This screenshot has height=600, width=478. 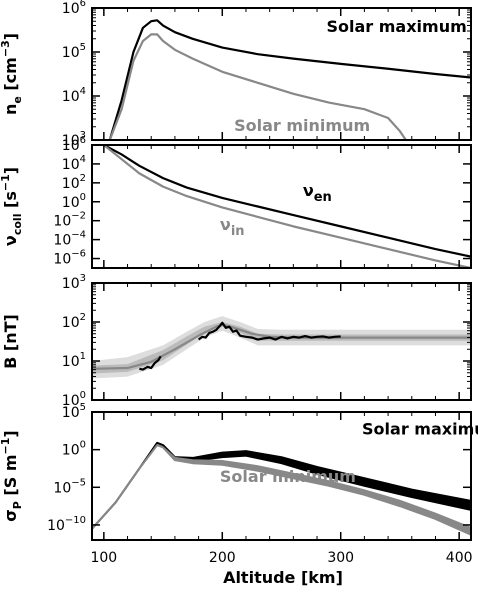 What do you see at coordinates (69, 239) in the screenshot?
I see `y-tick-label: 10⁻⁴` at bounding box center [69, 239].